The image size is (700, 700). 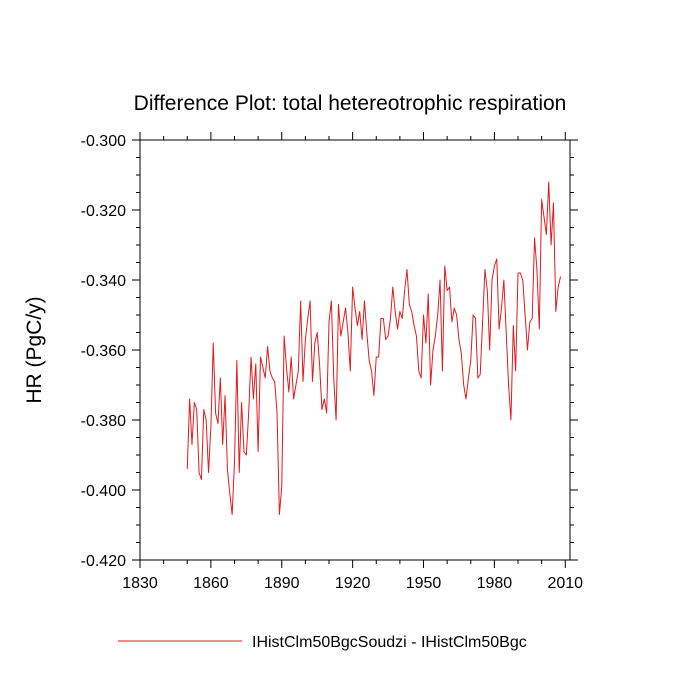 What do you see at coordinates (103, 561) in the screenshot?
I see `y-tick-label: -0.420` at bounding box center [103, 561].